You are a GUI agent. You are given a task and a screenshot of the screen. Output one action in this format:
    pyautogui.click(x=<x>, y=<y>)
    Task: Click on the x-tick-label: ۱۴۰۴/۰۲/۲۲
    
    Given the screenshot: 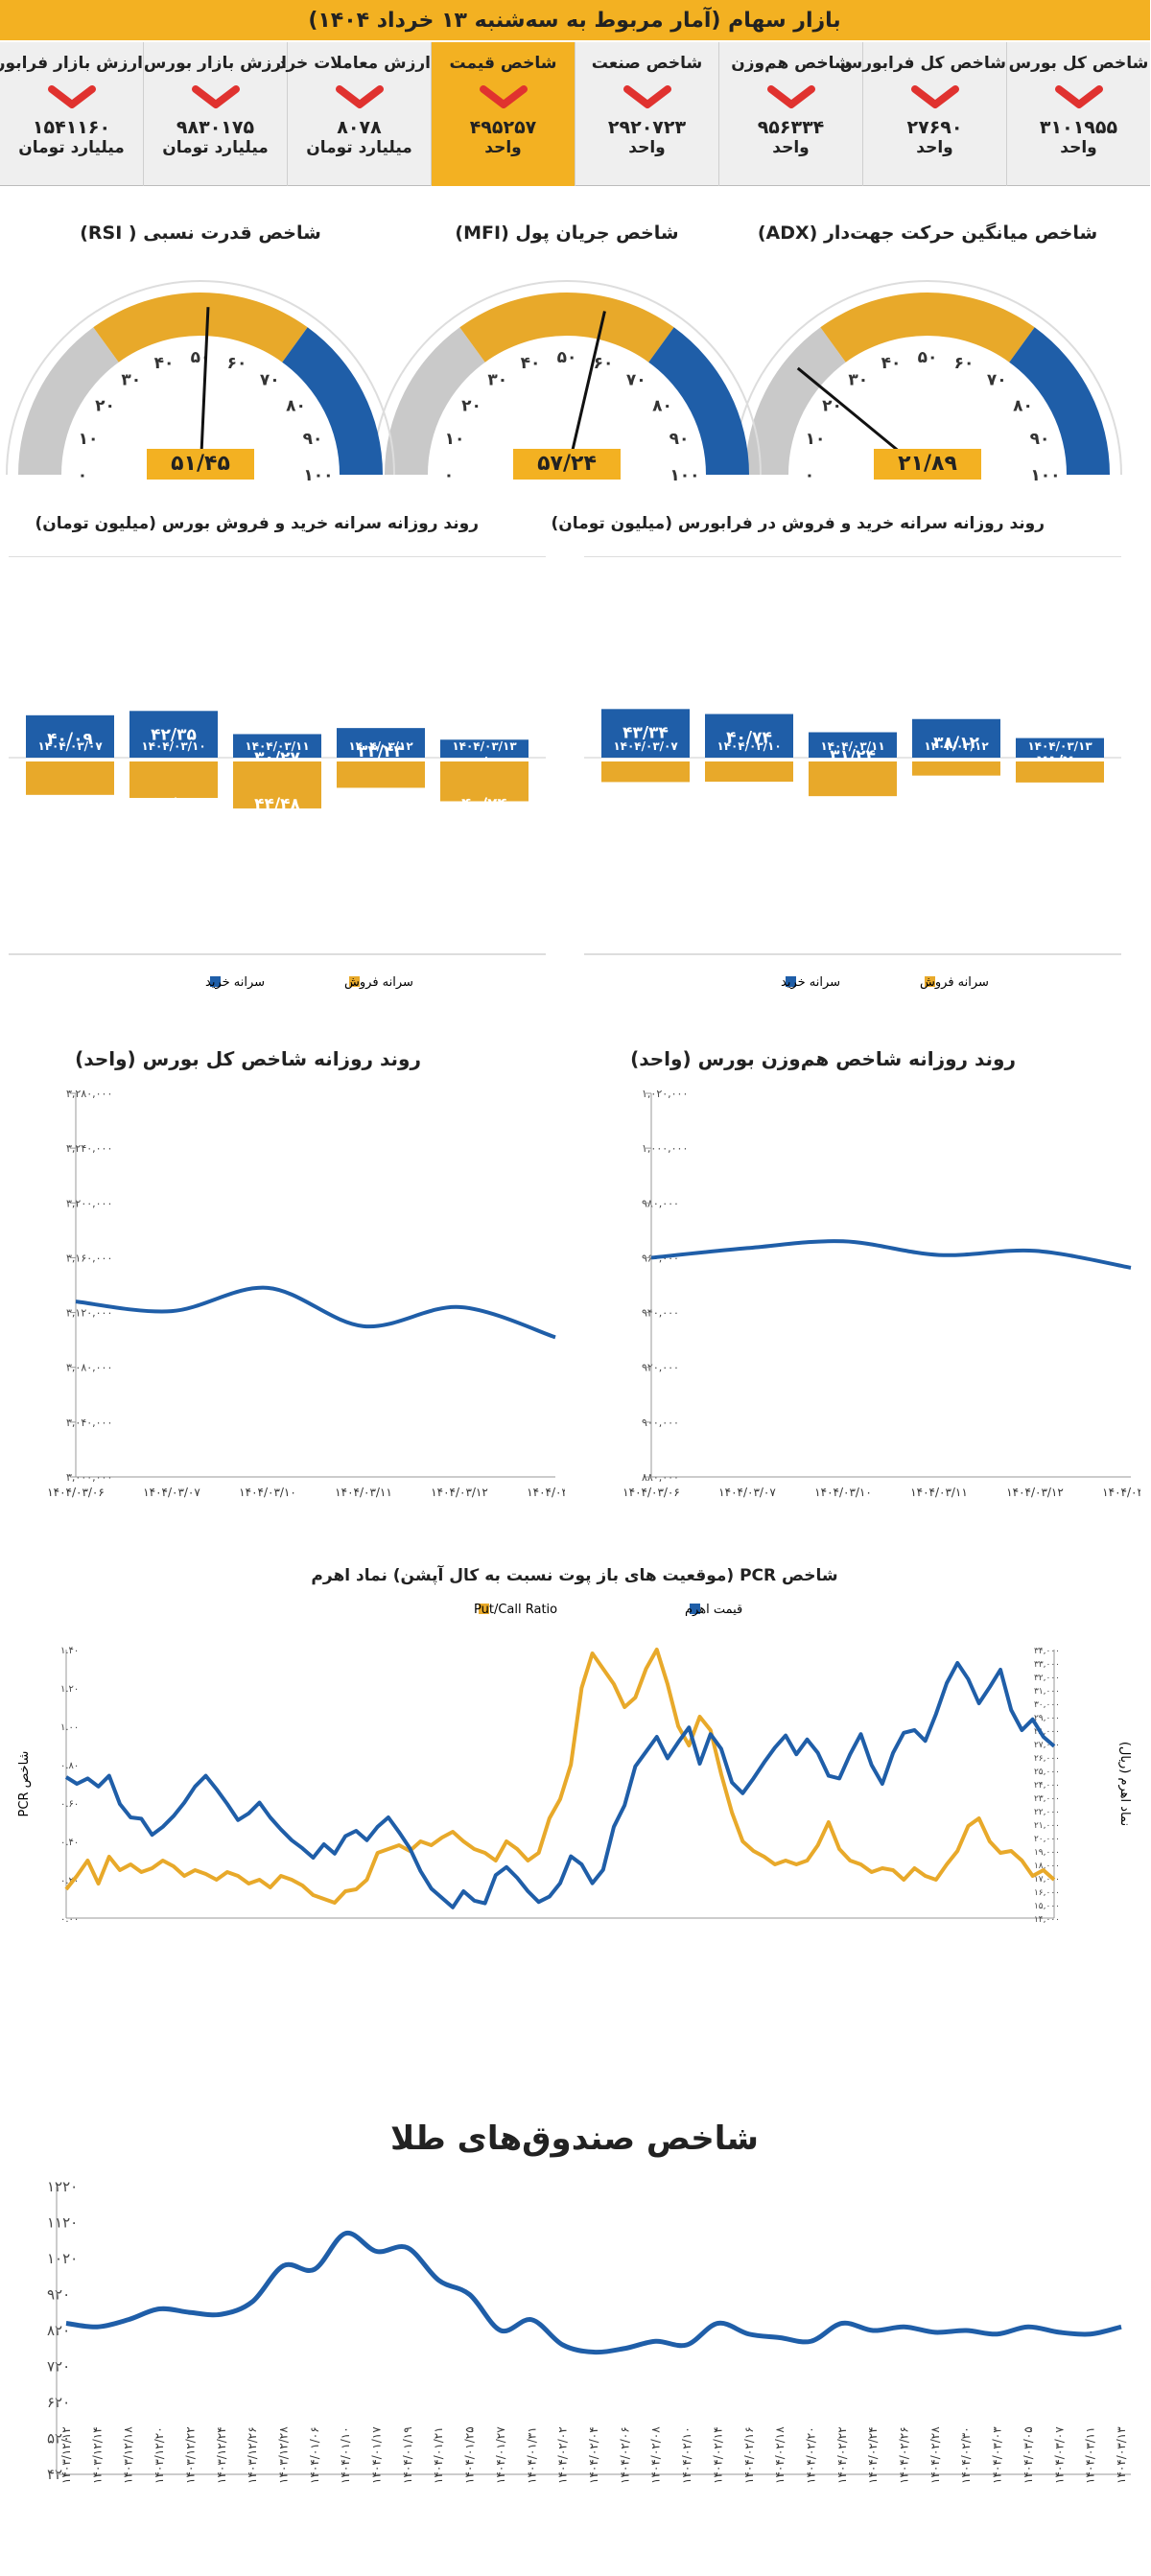 What is the action you would take?
    pyautogui.click(x=843, y=2455)
    